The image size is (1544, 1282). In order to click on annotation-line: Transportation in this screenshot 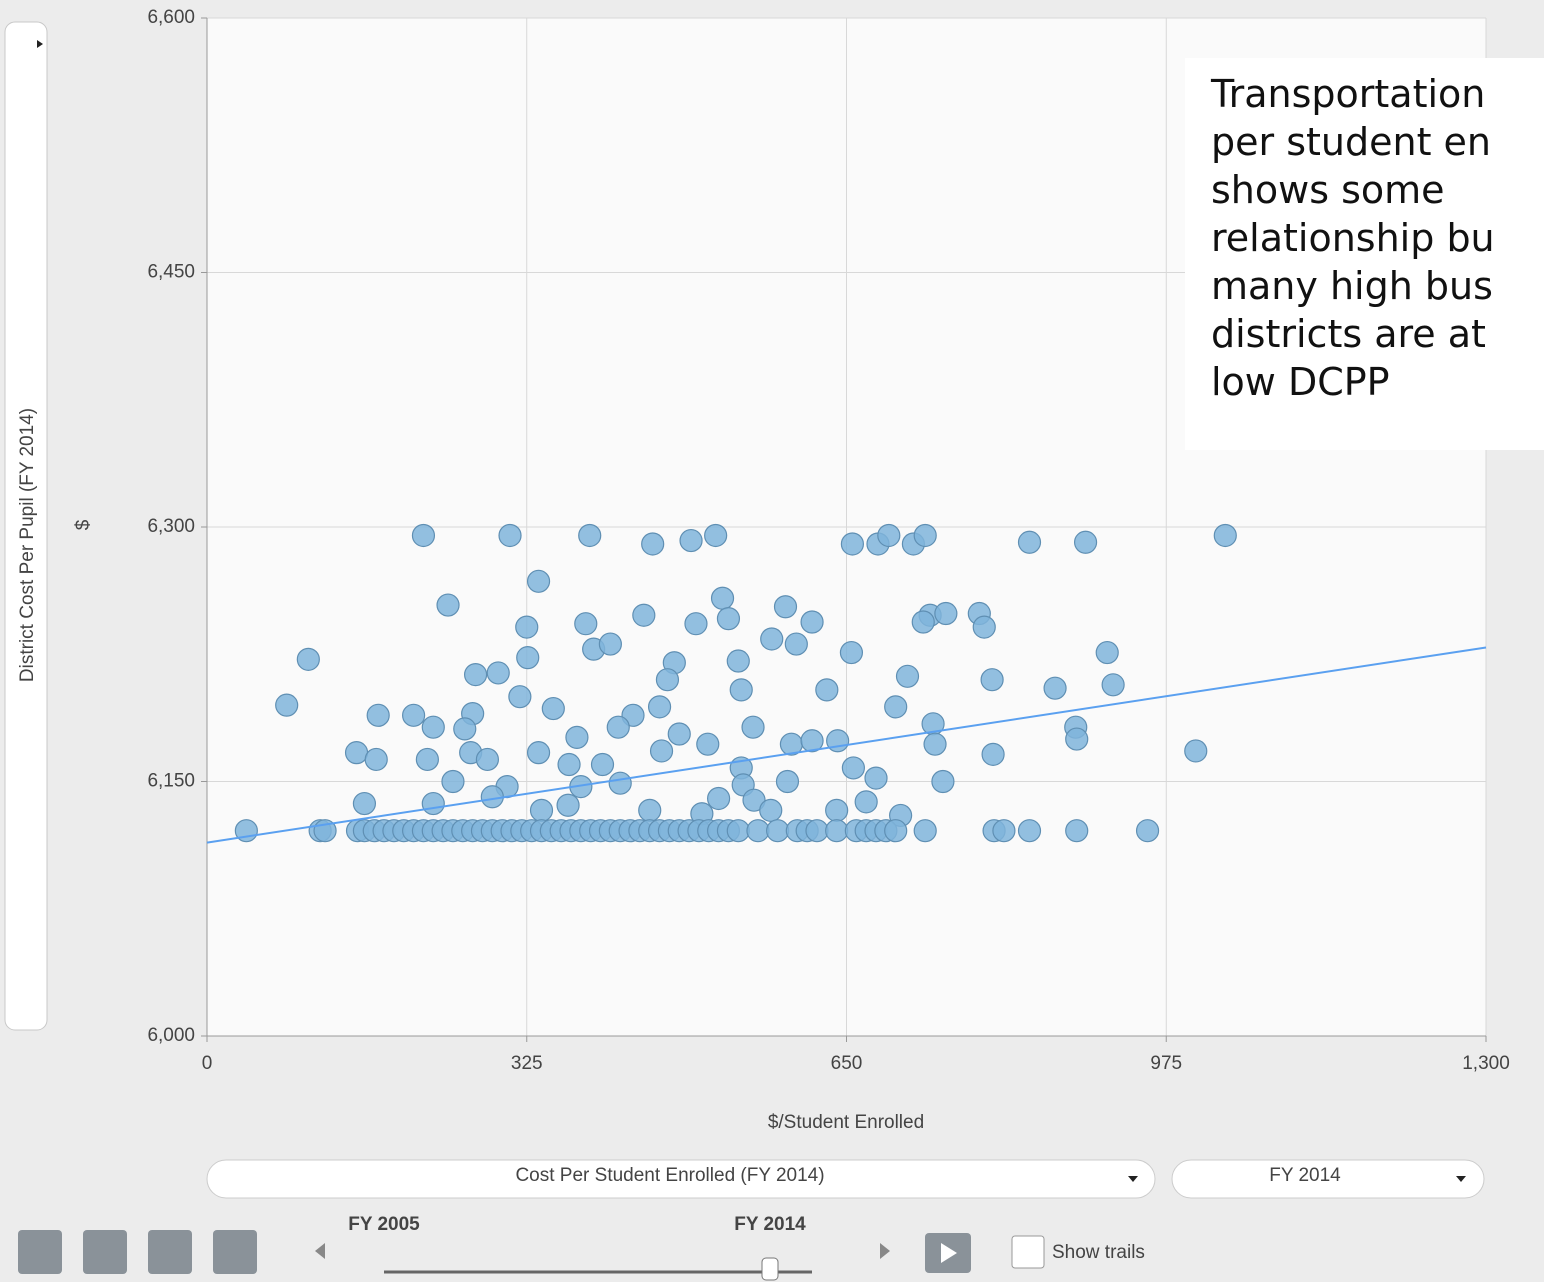, I will do `click(1348, 94)`.